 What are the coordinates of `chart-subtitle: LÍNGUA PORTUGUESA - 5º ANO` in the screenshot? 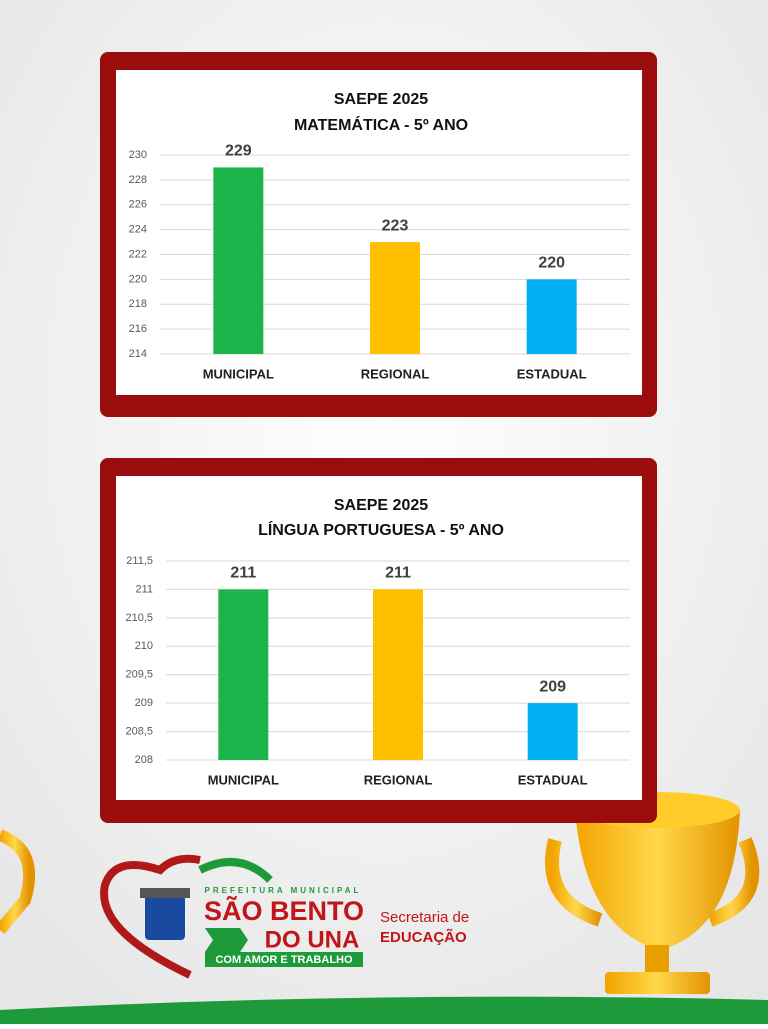 It's located at (381, 529).